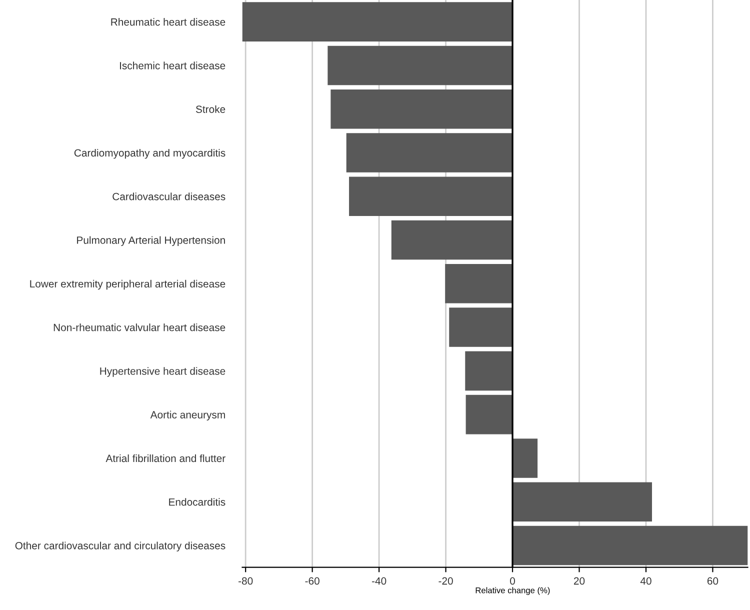  Describe the element at coordinates (513, 591) in the screenshot. I see `x-axis-title: Relative change (%)` at that location.